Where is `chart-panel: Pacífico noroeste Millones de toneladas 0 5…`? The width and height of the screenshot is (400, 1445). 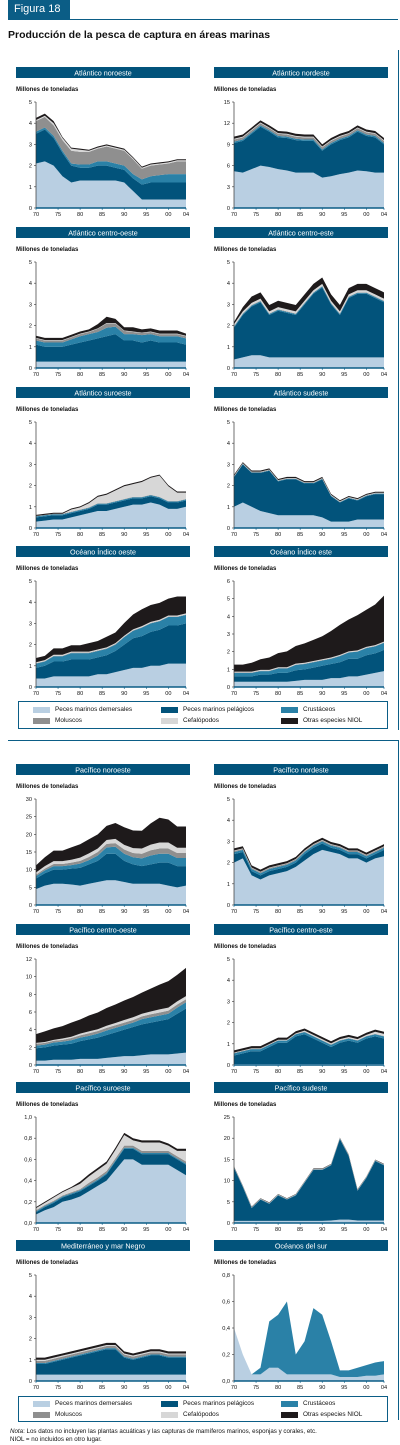
chart-panel: Pacífico noroeste Millones de toneladas 0 5… is located at coordinates (103, 839).